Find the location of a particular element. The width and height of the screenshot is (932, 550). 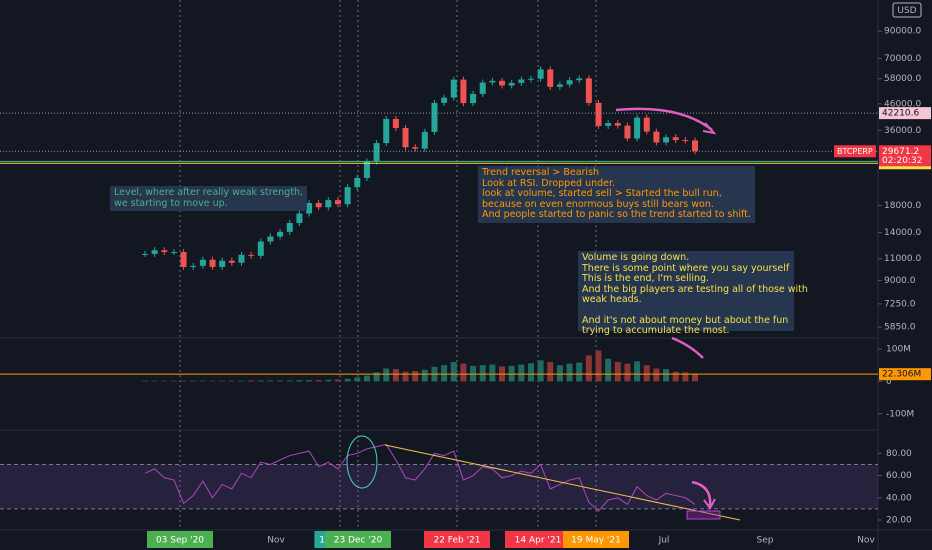

price-tick-label: 18000.0 is located at coordinates (902, 206).